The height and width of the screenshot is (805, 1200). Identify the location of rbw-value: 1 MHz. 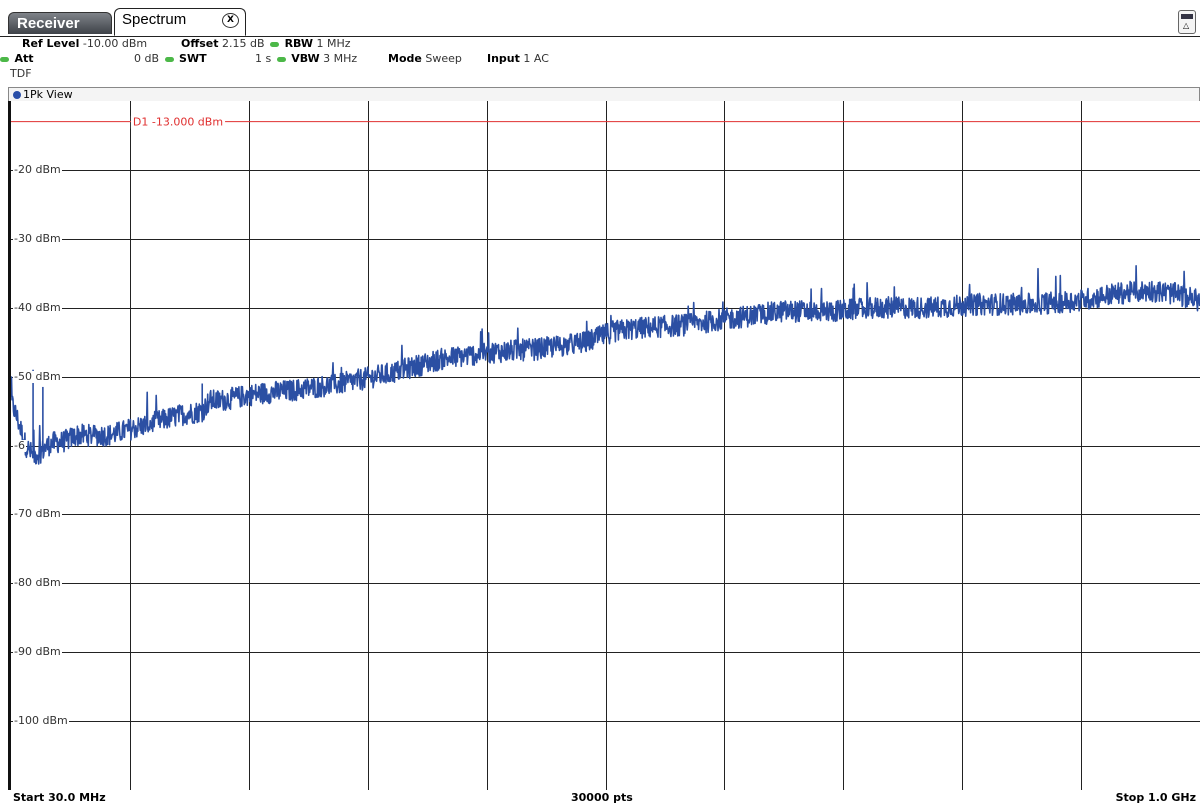
(333, 43).